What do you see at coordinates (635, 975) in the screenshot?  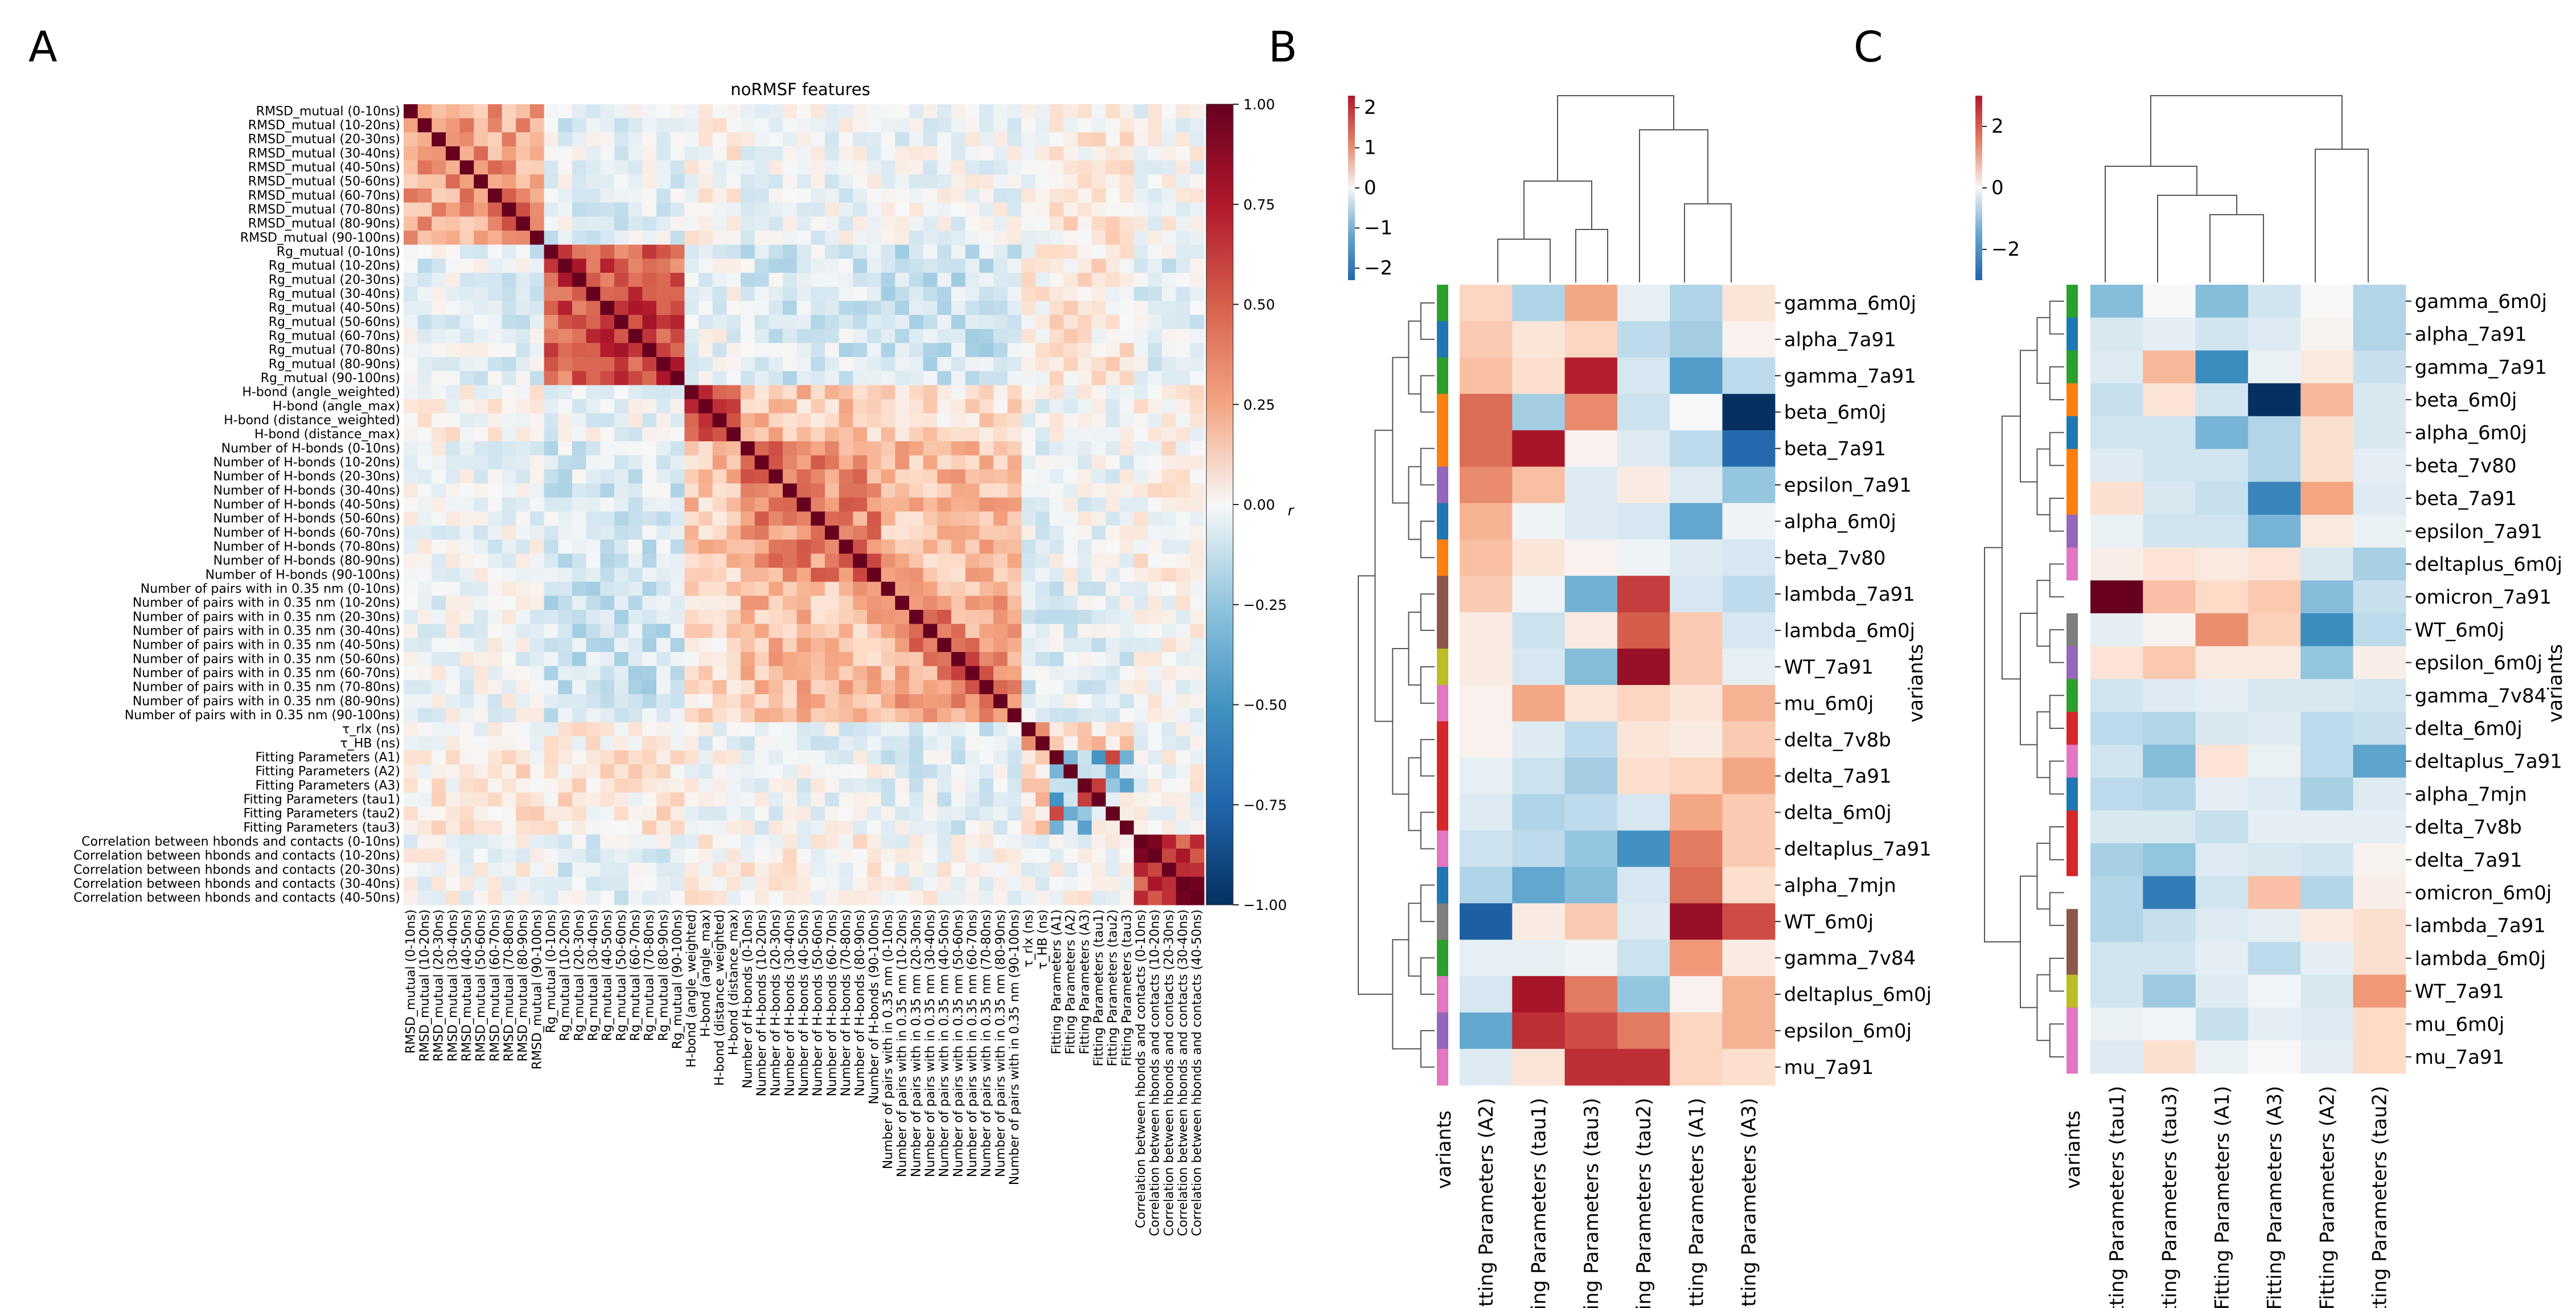 I see `panel-a-column-label: Rg_mutual (60-70ns)` at bounding box center [635, 975].